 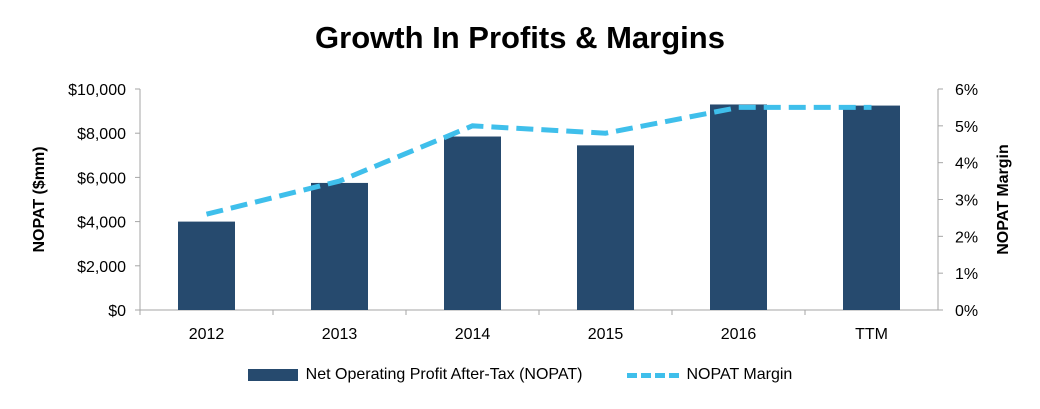 I want to click on y2-tick-label: 1%, so click(x=966, y=274).